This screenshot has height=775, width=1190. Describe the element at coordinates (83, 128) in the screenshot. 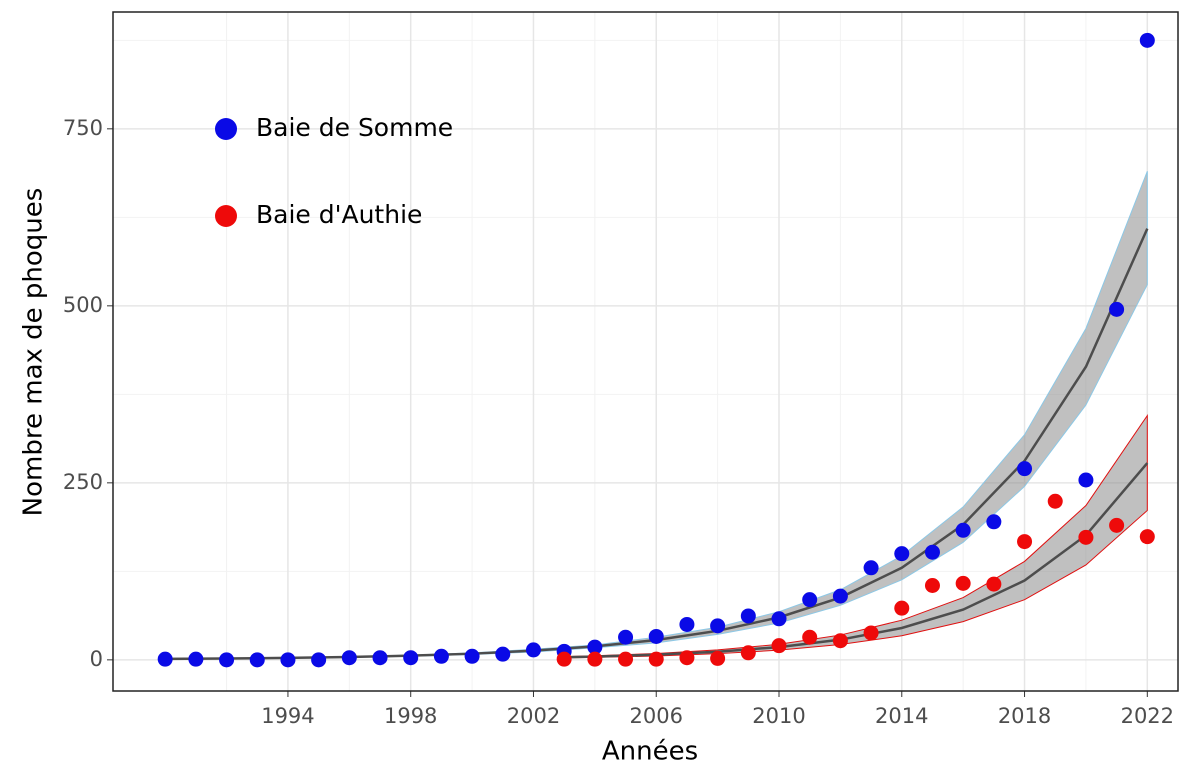

I see `y-tick-label: 750` at that location.